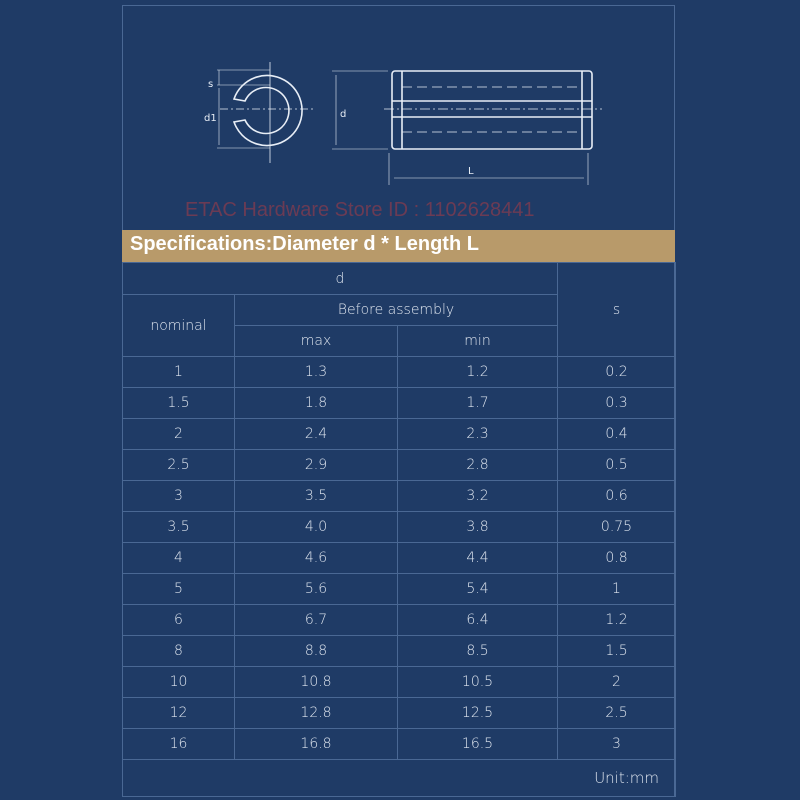  What do you see at coordinates (316, 558) in the screenshot?
I see `cell-max: 4.6` at bounding box center [316, 558].